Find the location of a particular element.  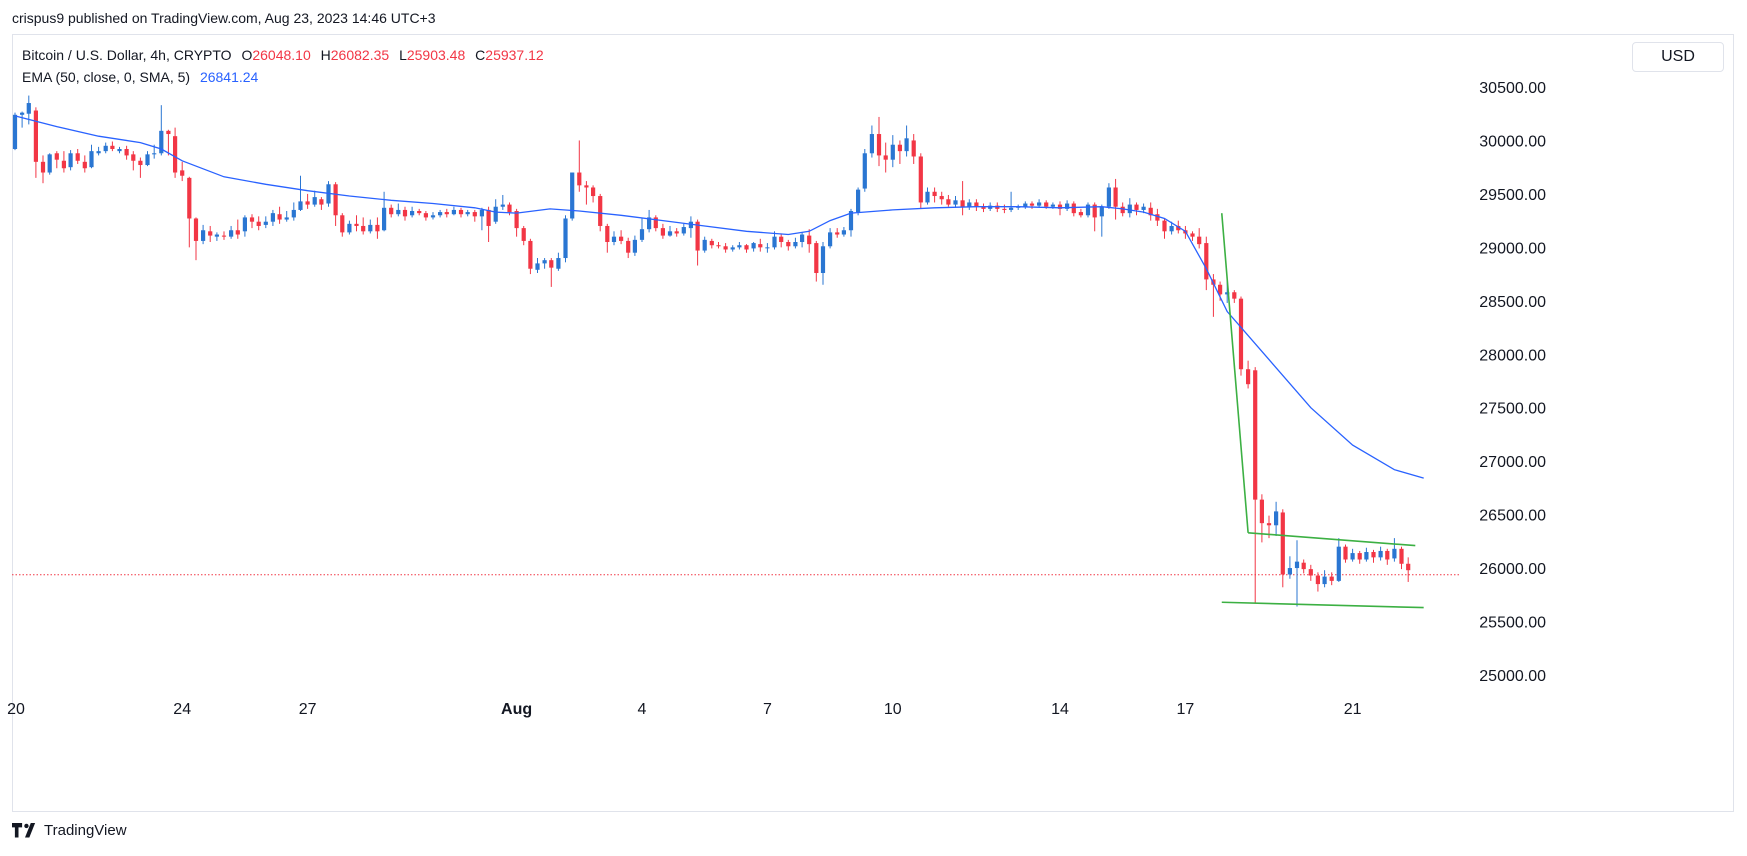

y-tick-label: 26000.00 is located at coordinates (1512, 569).